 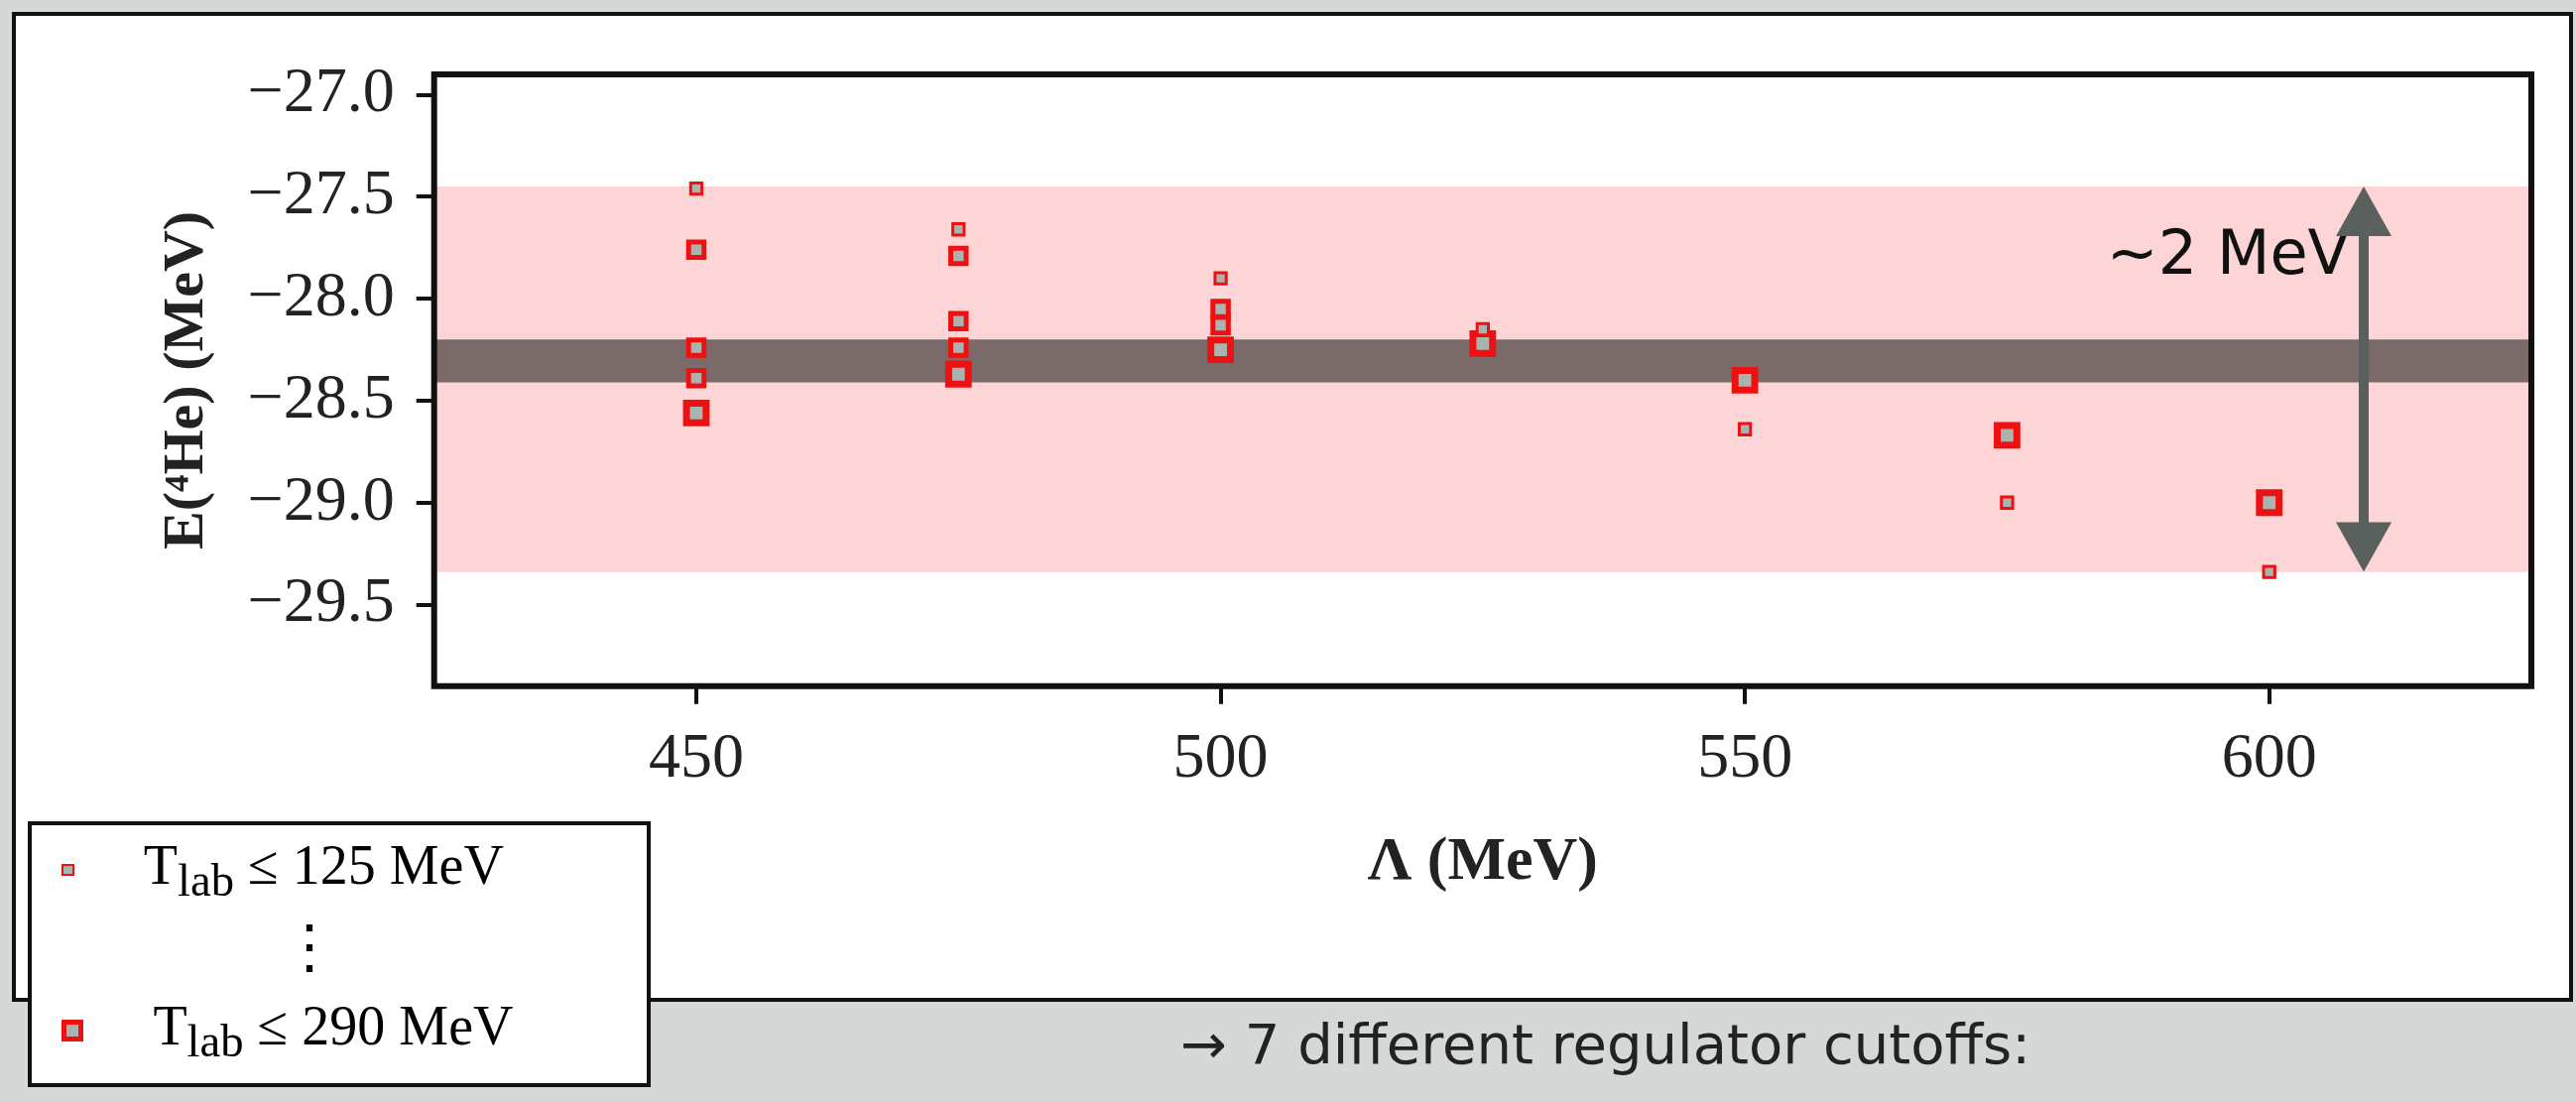 What do you see at coordinates (321, 498) in the screenshot?
I see `y-tick-label: −29.0` at bounding box center [321, 498].